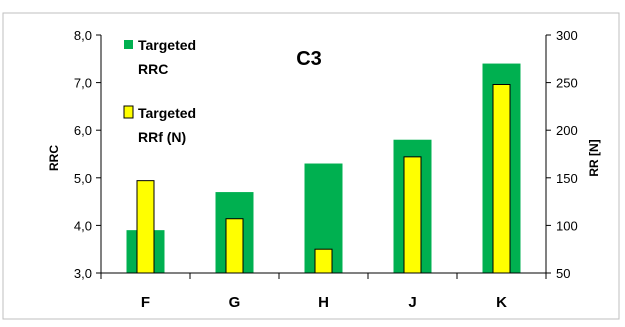 The image size is (625, 327). I want to click on y-tick-label-right: 300, so click(567, 35).